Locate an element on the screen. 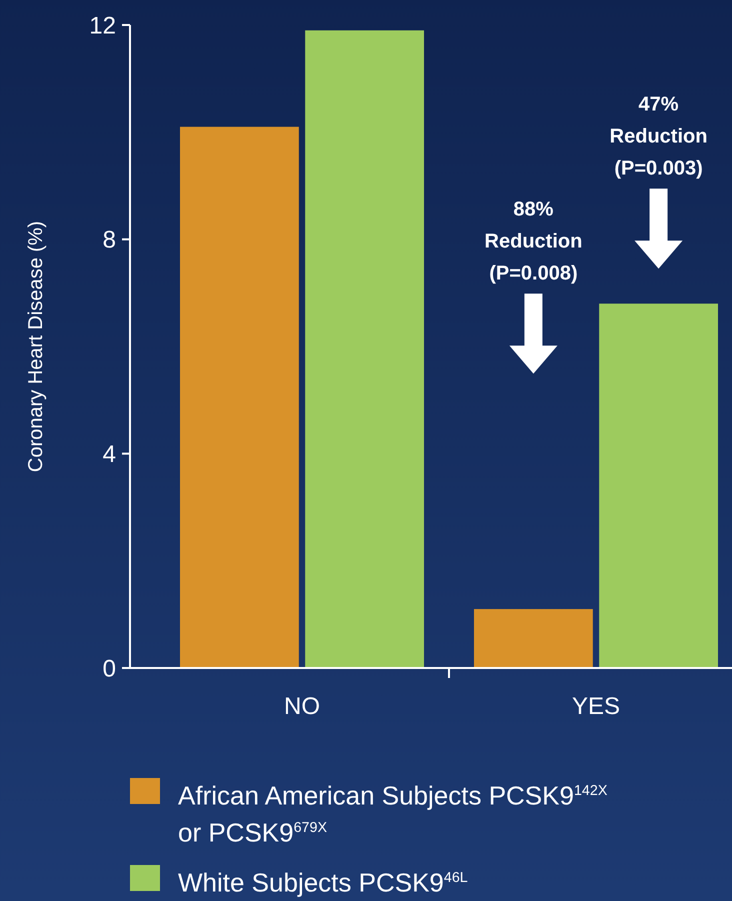  y-tick-label: 4 is located at coordinates (109, 454).